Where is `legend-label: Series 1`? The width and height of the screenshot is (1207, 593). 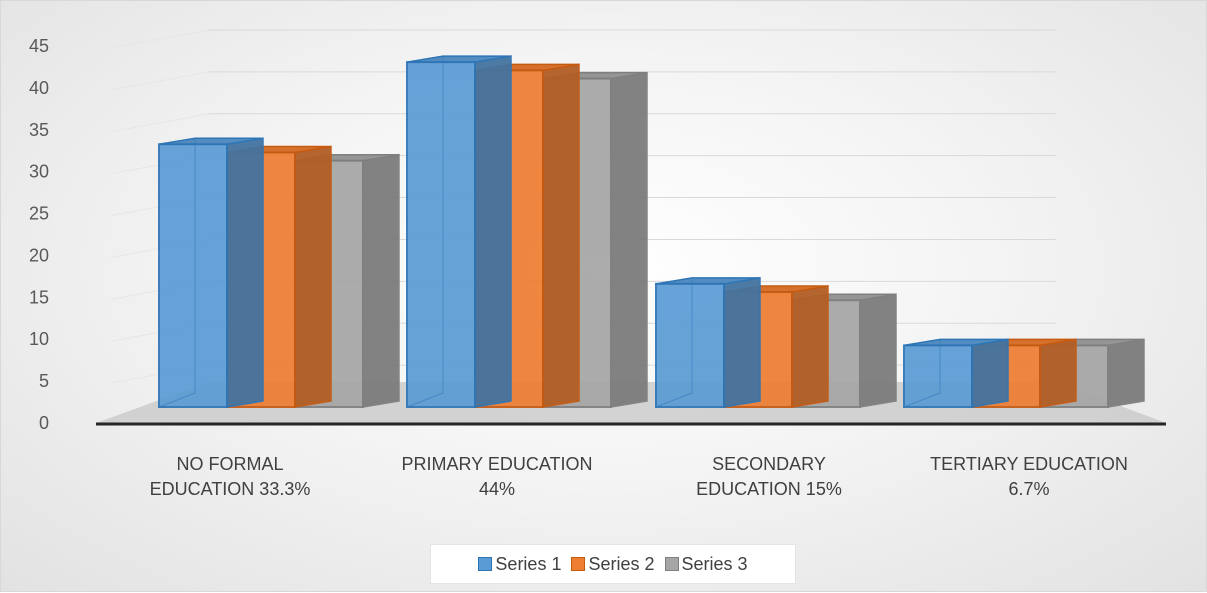
legend-label: Series 1 is located at coordinates (528, 563).